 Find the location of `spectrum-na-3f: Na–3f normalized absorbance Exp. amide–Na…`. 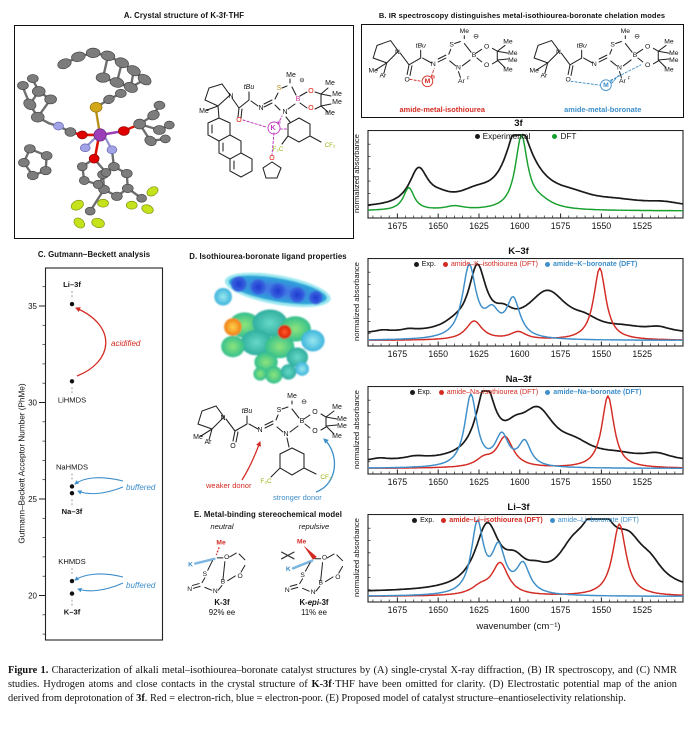

spectrum-na-3f: Na–3f normalized absorbance Exp. amide–Na… is located at coordinates (518, 432).